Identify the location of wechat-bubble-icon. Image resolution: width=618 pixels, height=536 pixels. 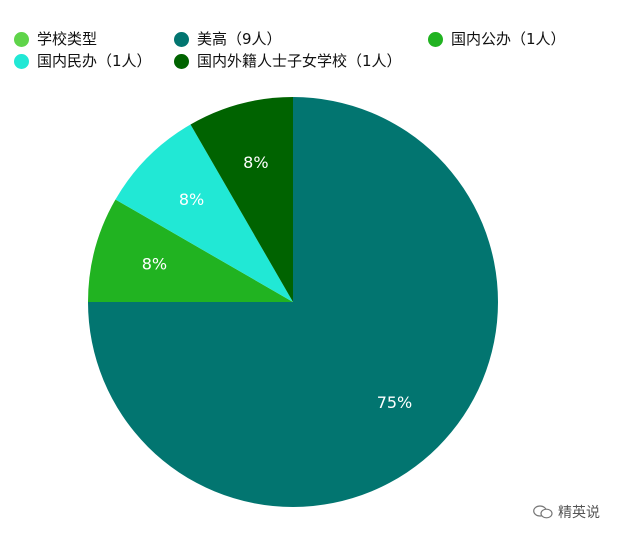
(543, 512).